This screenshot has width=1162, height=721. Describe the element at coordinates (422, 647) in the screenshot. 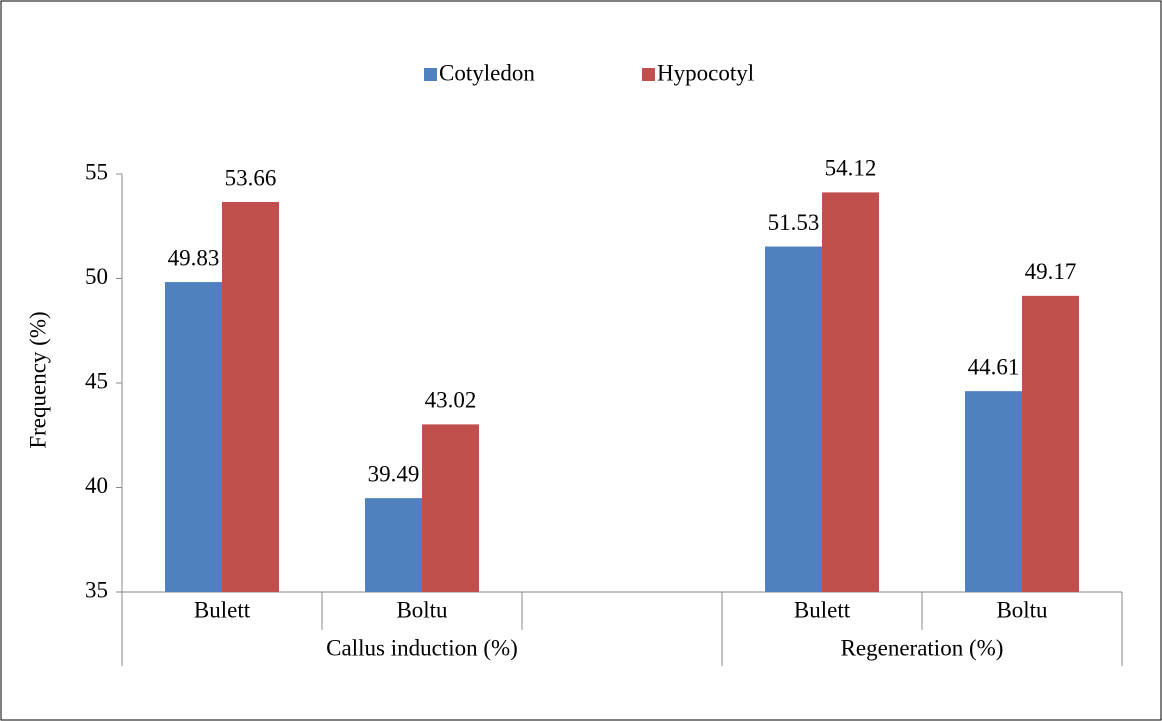

I see `group-label: Callus induction (%)` at that location.